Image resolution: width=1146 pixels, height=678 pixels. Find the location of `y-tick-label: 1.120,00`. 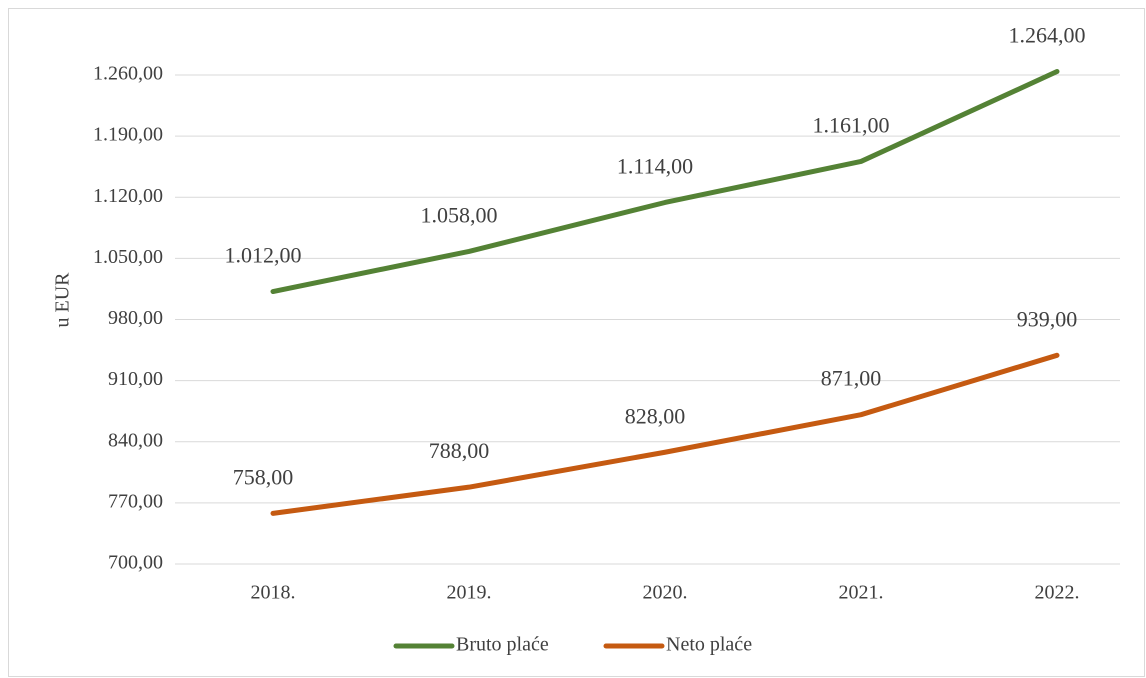

y-tick-label: 1.120,00 is located at coordinates (128, 196).